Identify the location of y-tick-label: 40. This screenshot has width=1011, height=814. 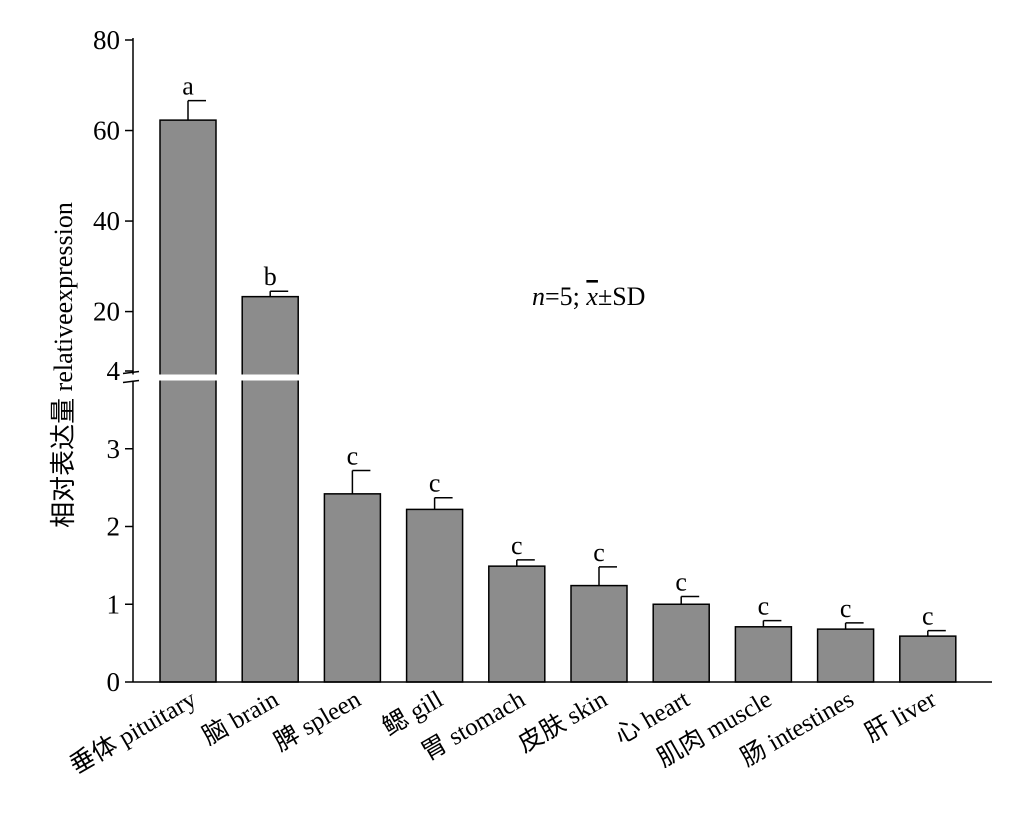
(106, 221).